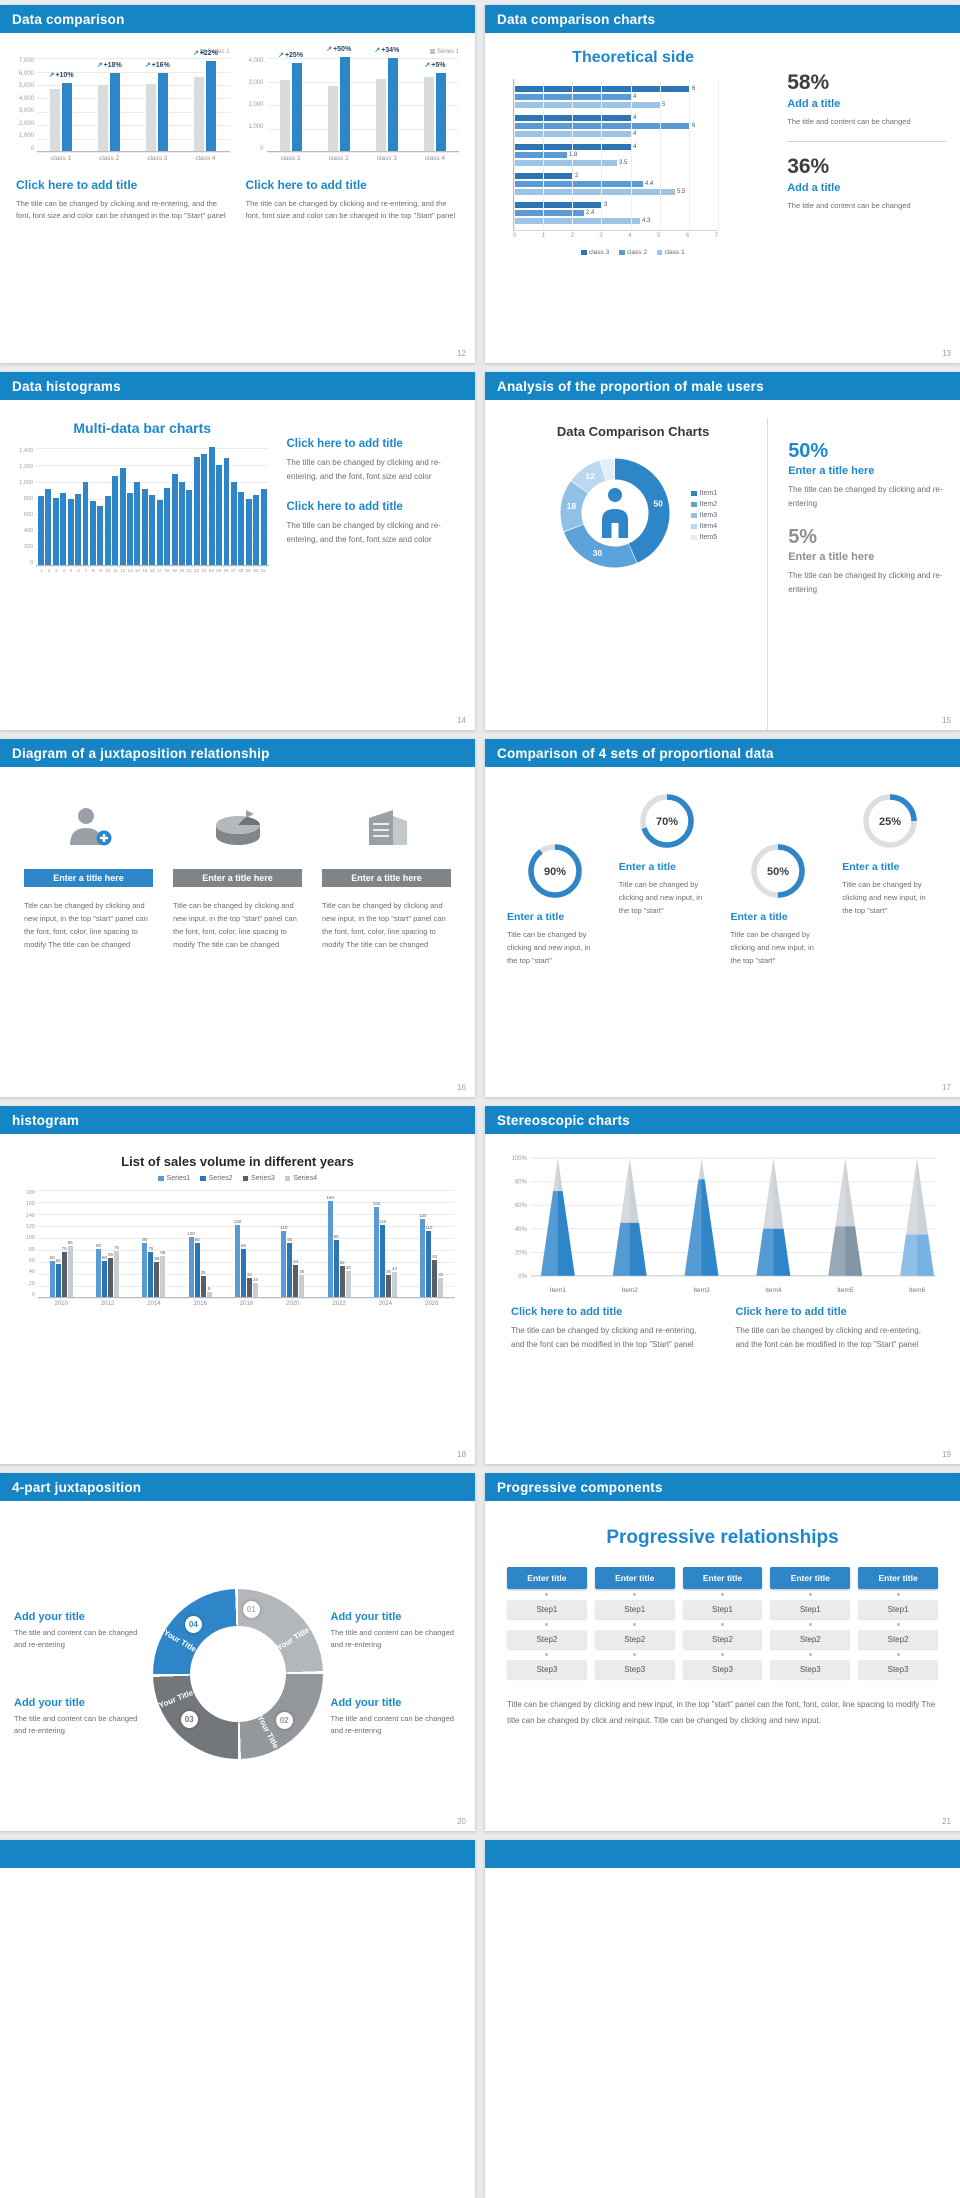  I want to click on y-tick-label: 100, so click(30, 1238).